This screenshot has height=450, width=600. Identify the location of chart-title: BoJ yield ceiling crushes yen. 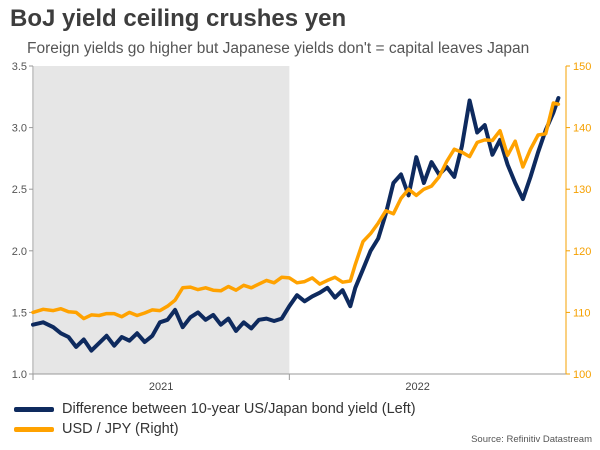
(178, 18).